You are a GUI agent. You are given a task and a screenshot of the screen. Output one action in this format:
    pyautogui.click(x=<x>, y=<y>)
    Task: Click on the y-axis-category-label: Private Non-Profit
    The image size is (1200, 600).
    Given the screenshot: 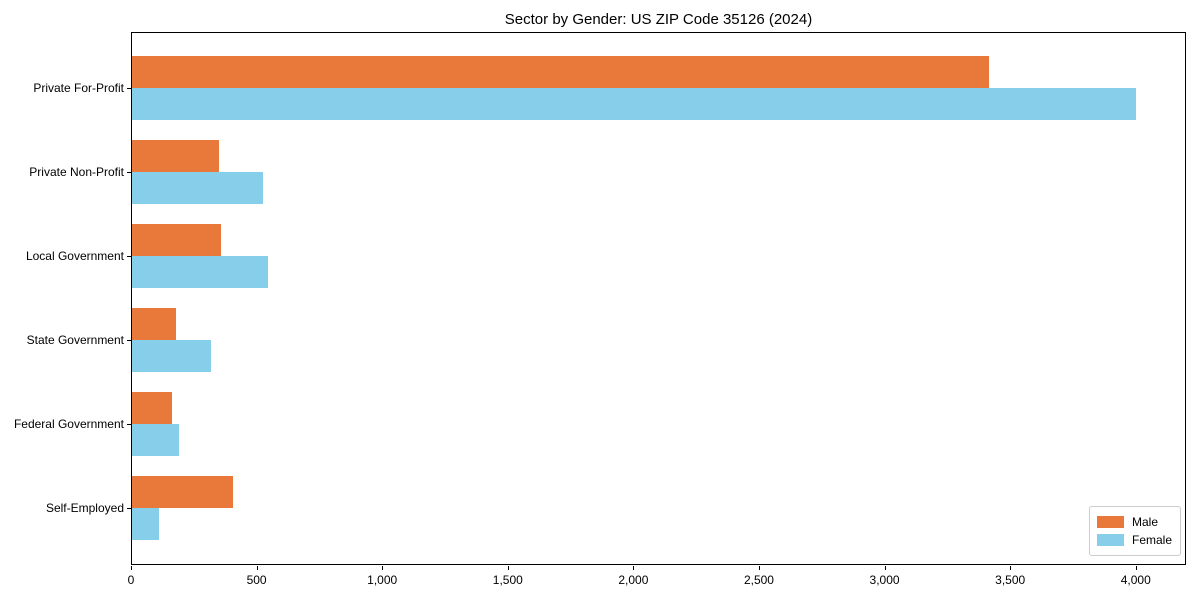 What is the action you would take?
    pyautogui.click(x=76, y=172)
    